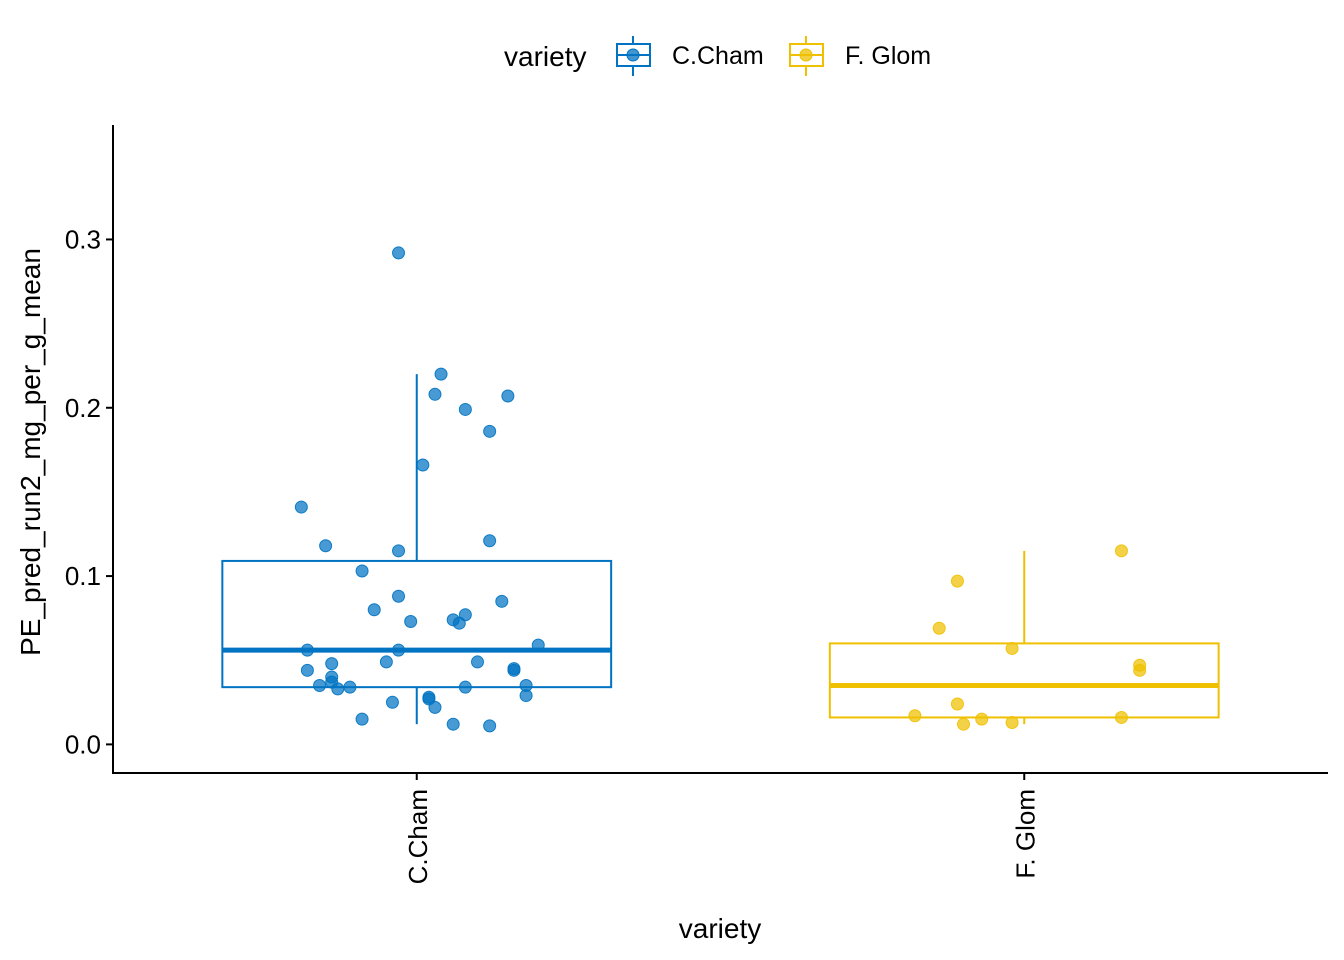 The height and width of the screenshot is (960, 1344). What do you see at coordinates (720, 928) in the screenshot?
I see `x-axis-title: variety` at bounding box center [720, 928].